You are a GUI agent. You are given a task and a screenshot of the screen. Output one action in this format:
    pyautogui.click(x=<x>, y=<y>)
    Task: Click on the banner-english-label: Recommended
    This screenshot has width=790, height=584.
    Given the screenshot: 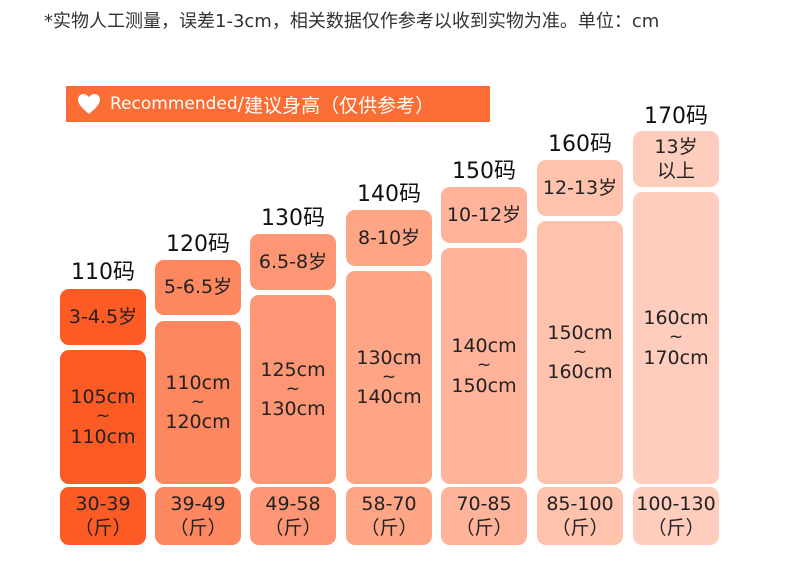 What is the action you would take?
    pyautogui.click(x=174, y=104)
    